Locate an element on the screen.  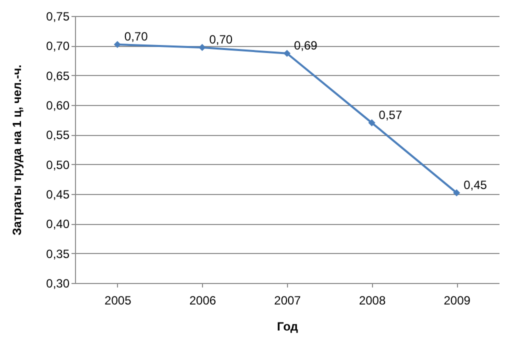
data-label: 0,45 is located at coordinates (476, 185).